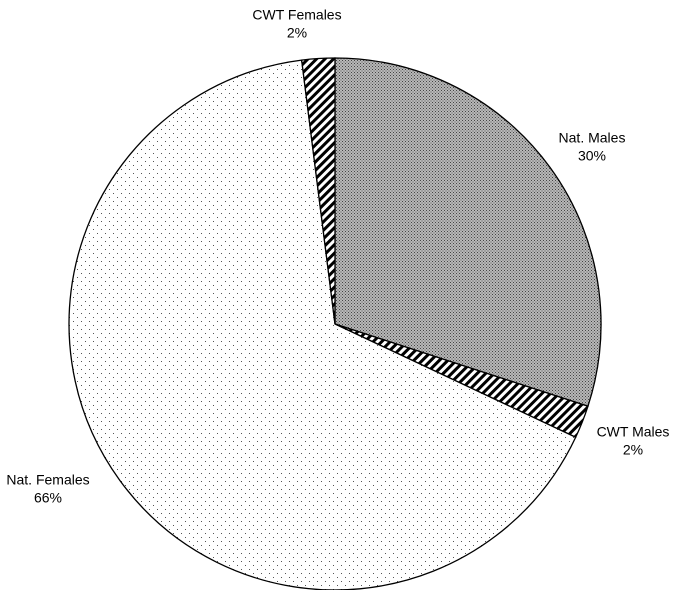  I want to click on pie-slice, so click(318, 191).